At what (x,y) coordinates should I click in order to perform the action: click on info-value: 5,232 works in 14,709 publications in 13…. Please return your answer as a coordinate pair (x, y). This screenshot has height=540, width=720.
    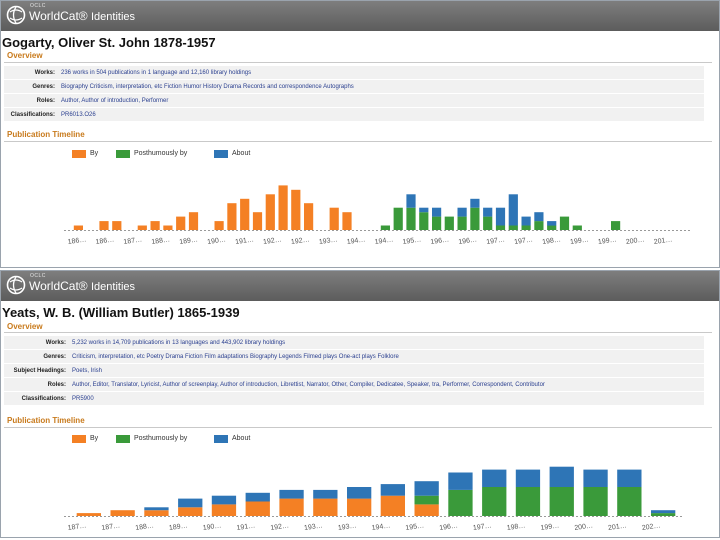
    Looking at the image, I should click on (179, 343).